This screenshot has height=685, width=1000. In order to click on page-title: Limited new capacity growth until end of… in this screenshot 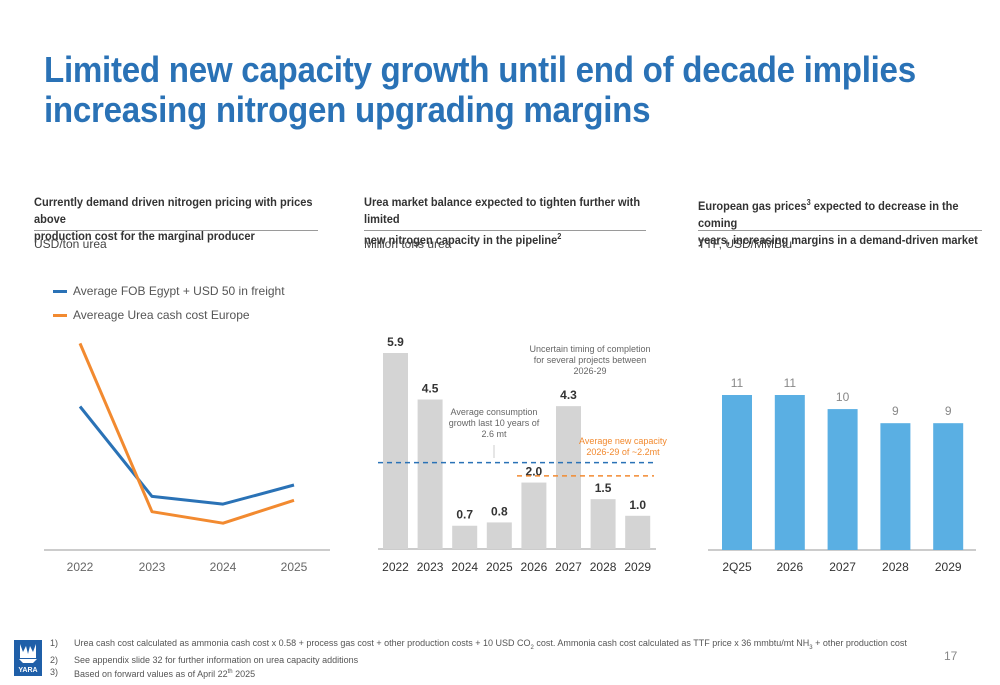, I will do `click(480, 89)`.